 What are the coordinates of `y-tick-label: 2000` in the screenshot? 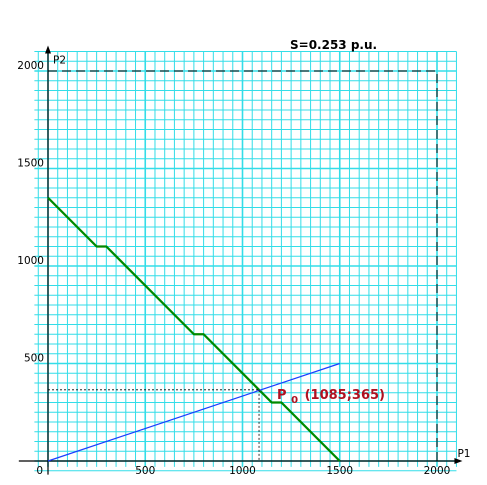 It's located at (30, 66).